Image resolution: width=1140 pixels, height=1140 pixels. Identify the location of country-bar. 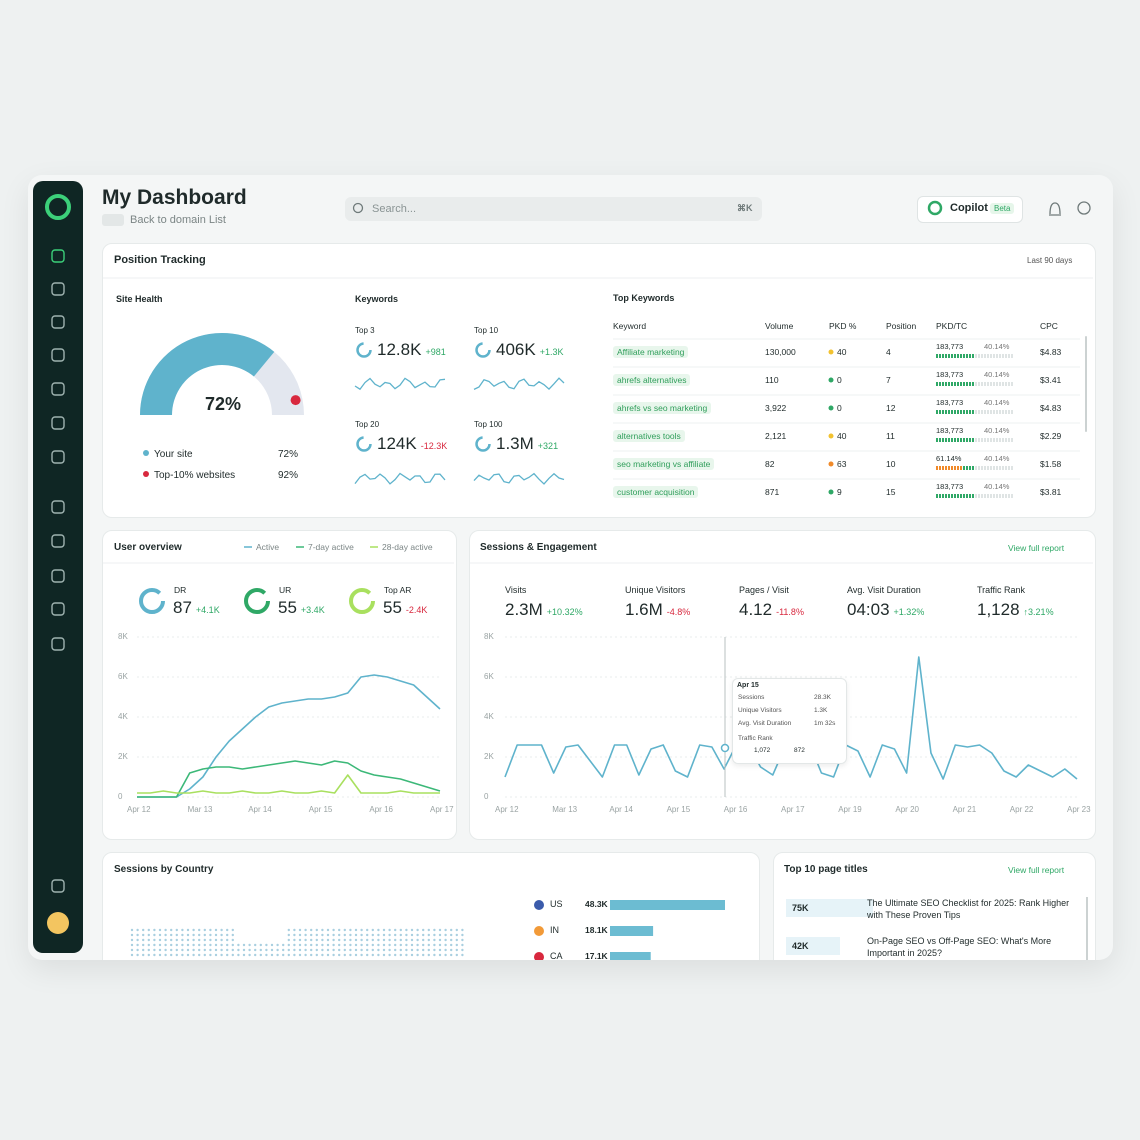
(632, 931).